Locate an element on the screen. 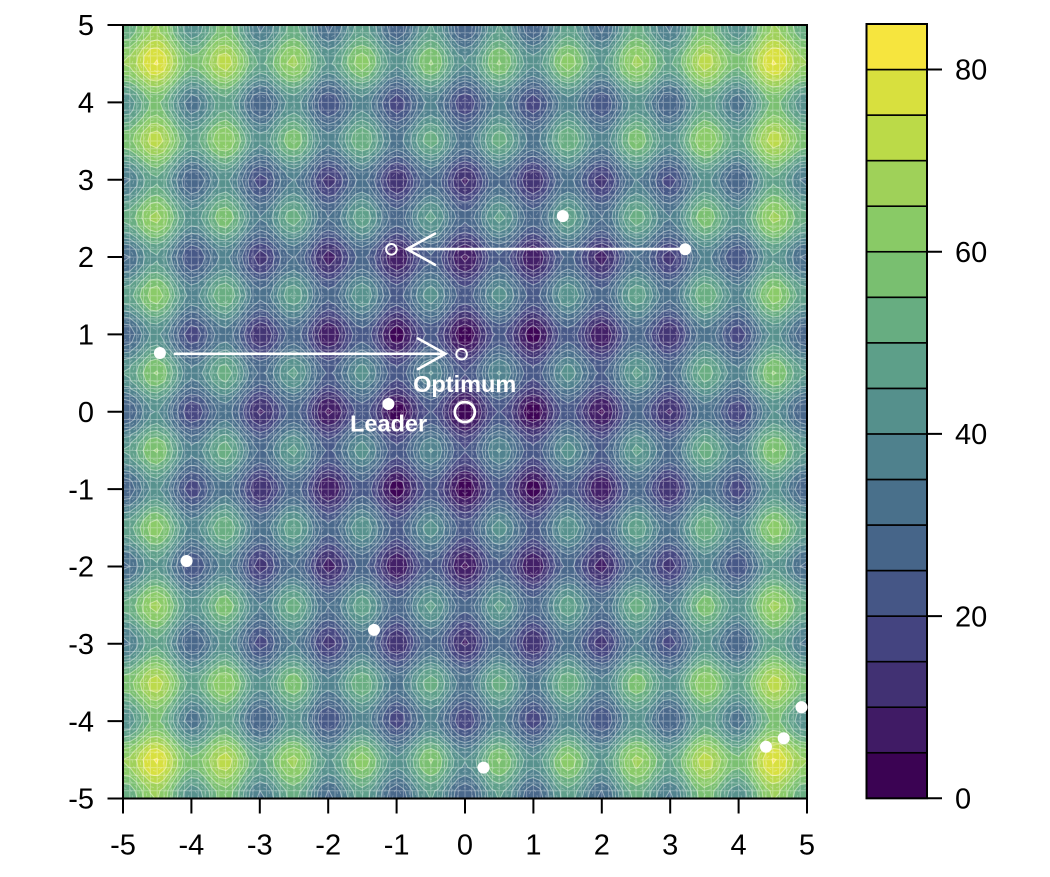 The image size is (1050, 877). svg-text: 80 is located at coordinates (971, 71).